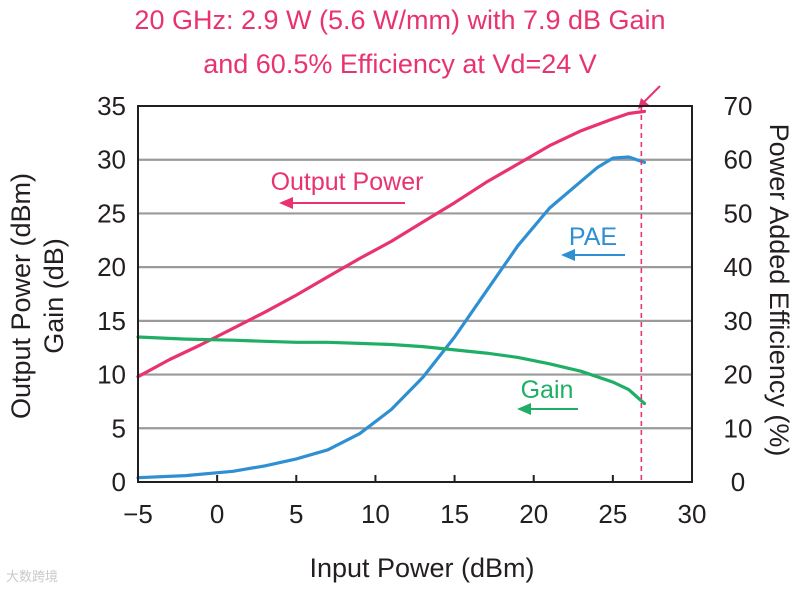 Image resolution: width=800 pixels, height=592 pixels. What do you see at coordinates (738, 106) in the screenshot?
I see `y-right-tick-label: 70` at bounding box center [738, 106].